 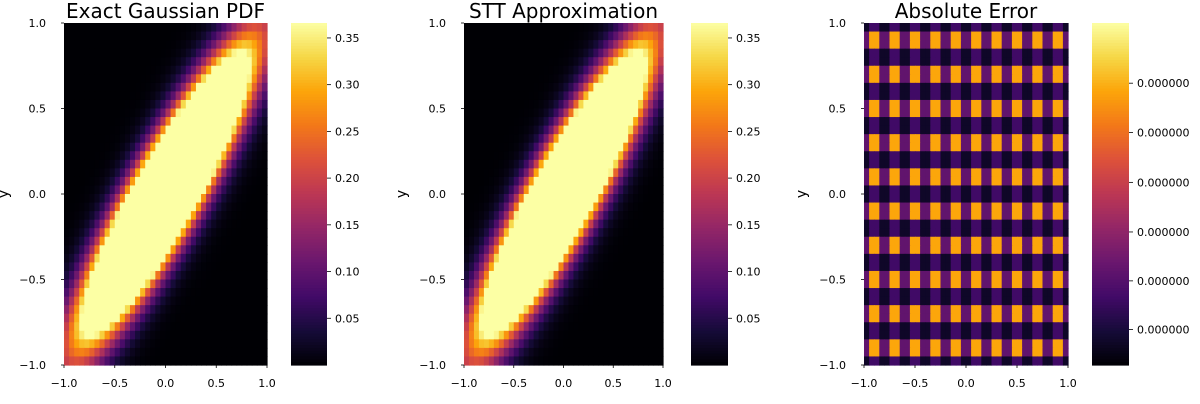 What do you see at coordinates (748, 85) in the screenshot?
I see `colorbar-tick-label: 0.30` at bounding box center [748, 85].